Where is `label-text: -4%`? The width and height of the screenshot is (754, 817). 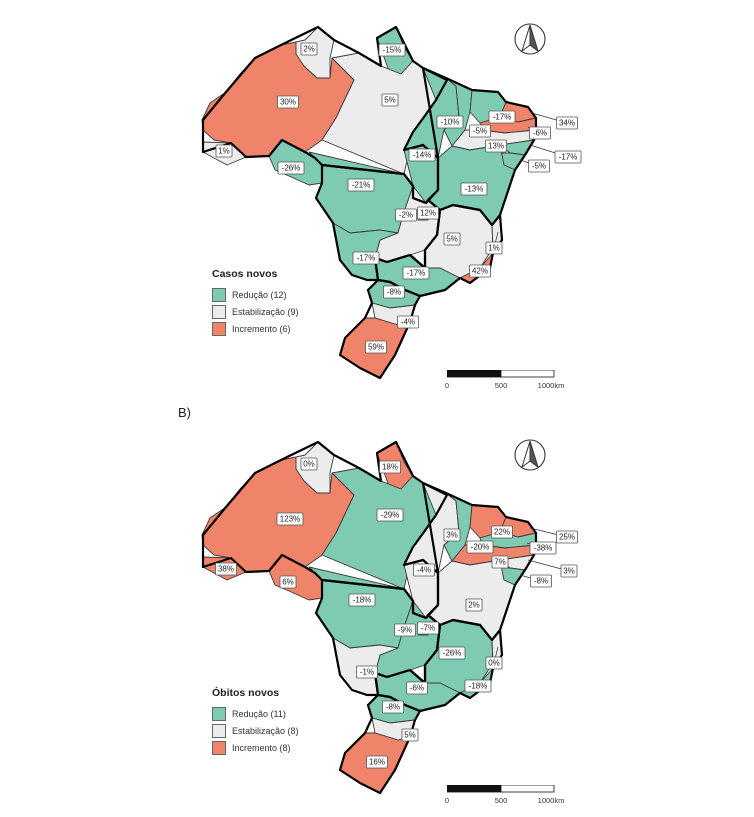 label-text: -4% is located at coordinates (408, 322).